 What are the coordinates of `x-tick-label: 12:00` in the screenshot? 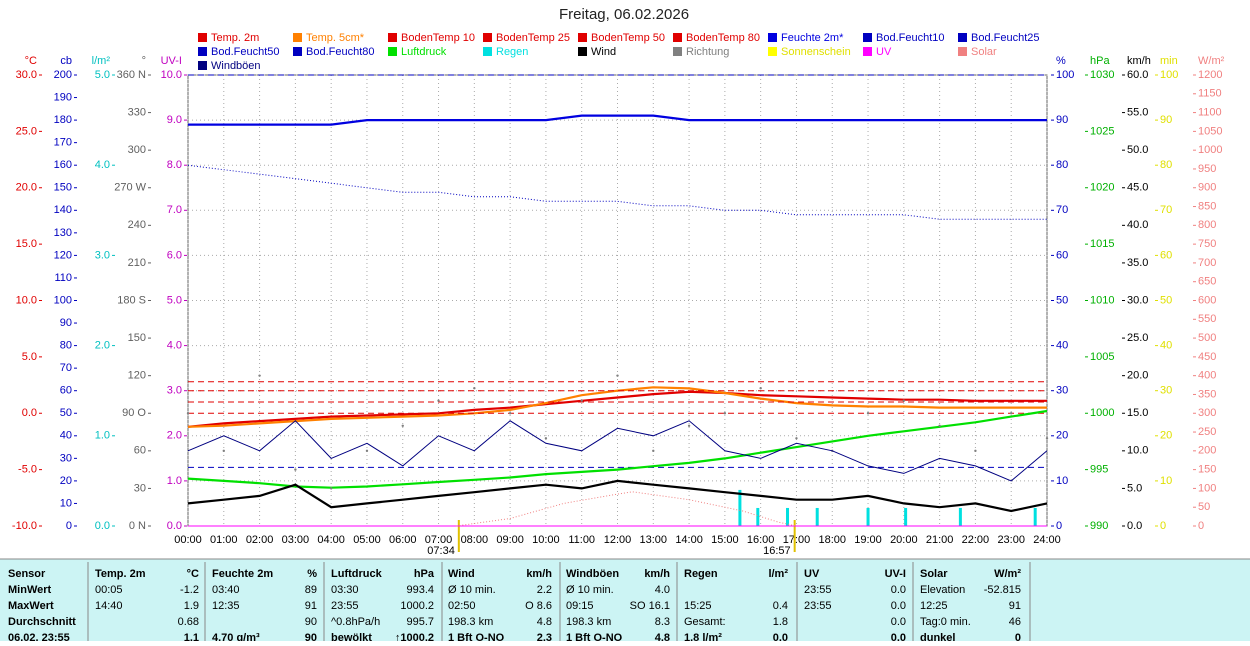 It's located at (618, 540).